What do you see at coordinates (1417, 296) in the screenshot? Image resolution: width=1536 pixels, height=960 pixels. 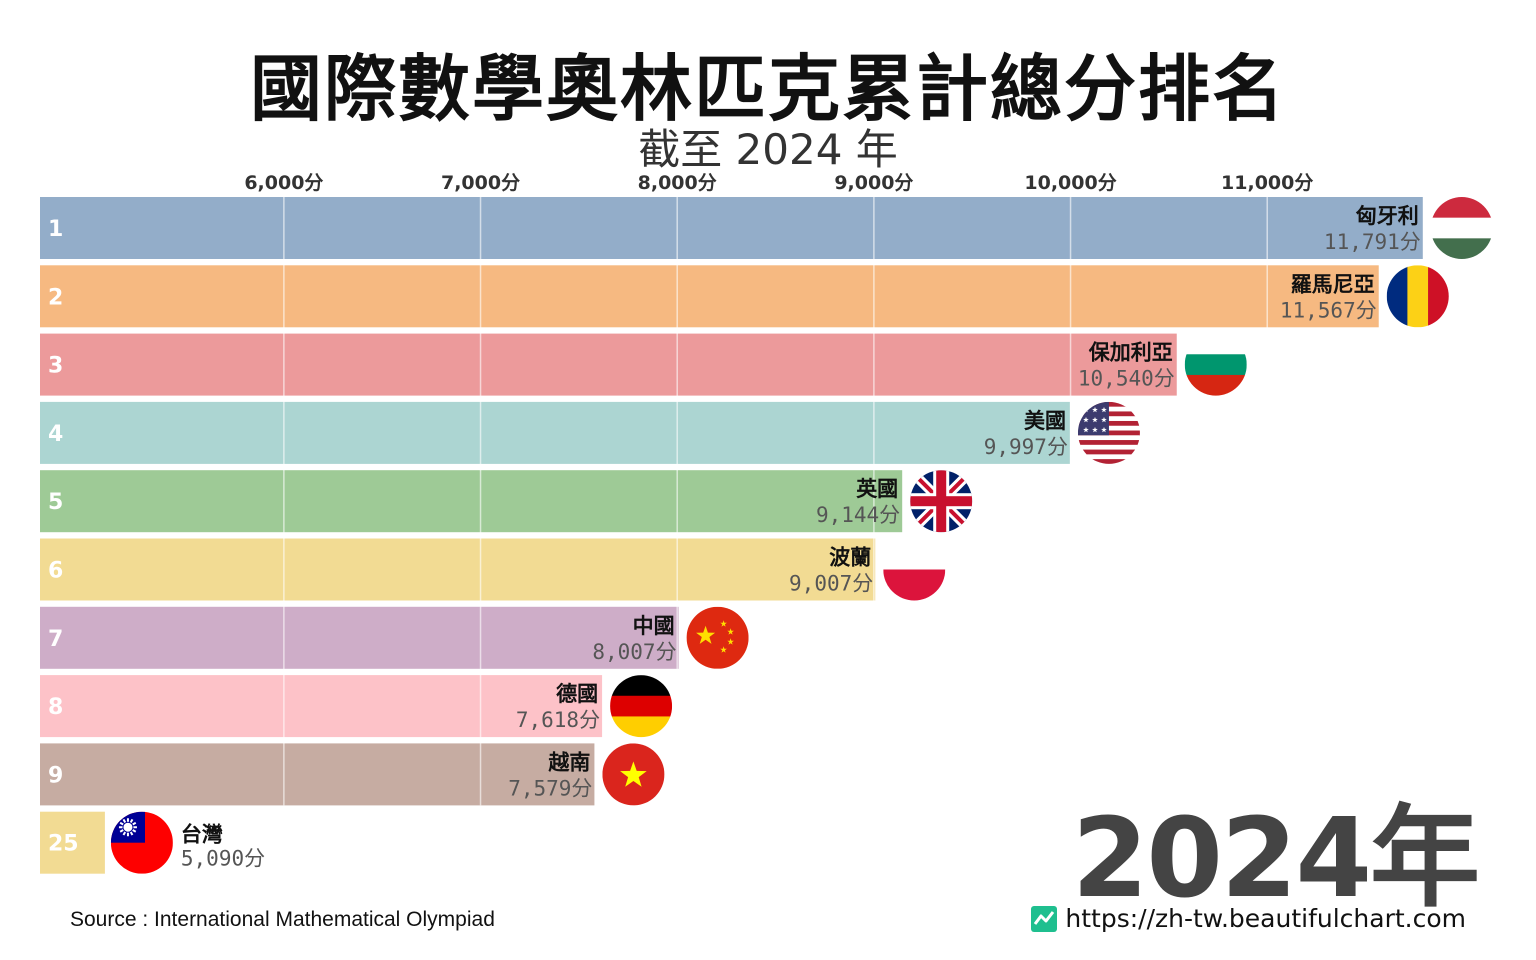 I see `romania-flag` at bounding box center [1417, 296].